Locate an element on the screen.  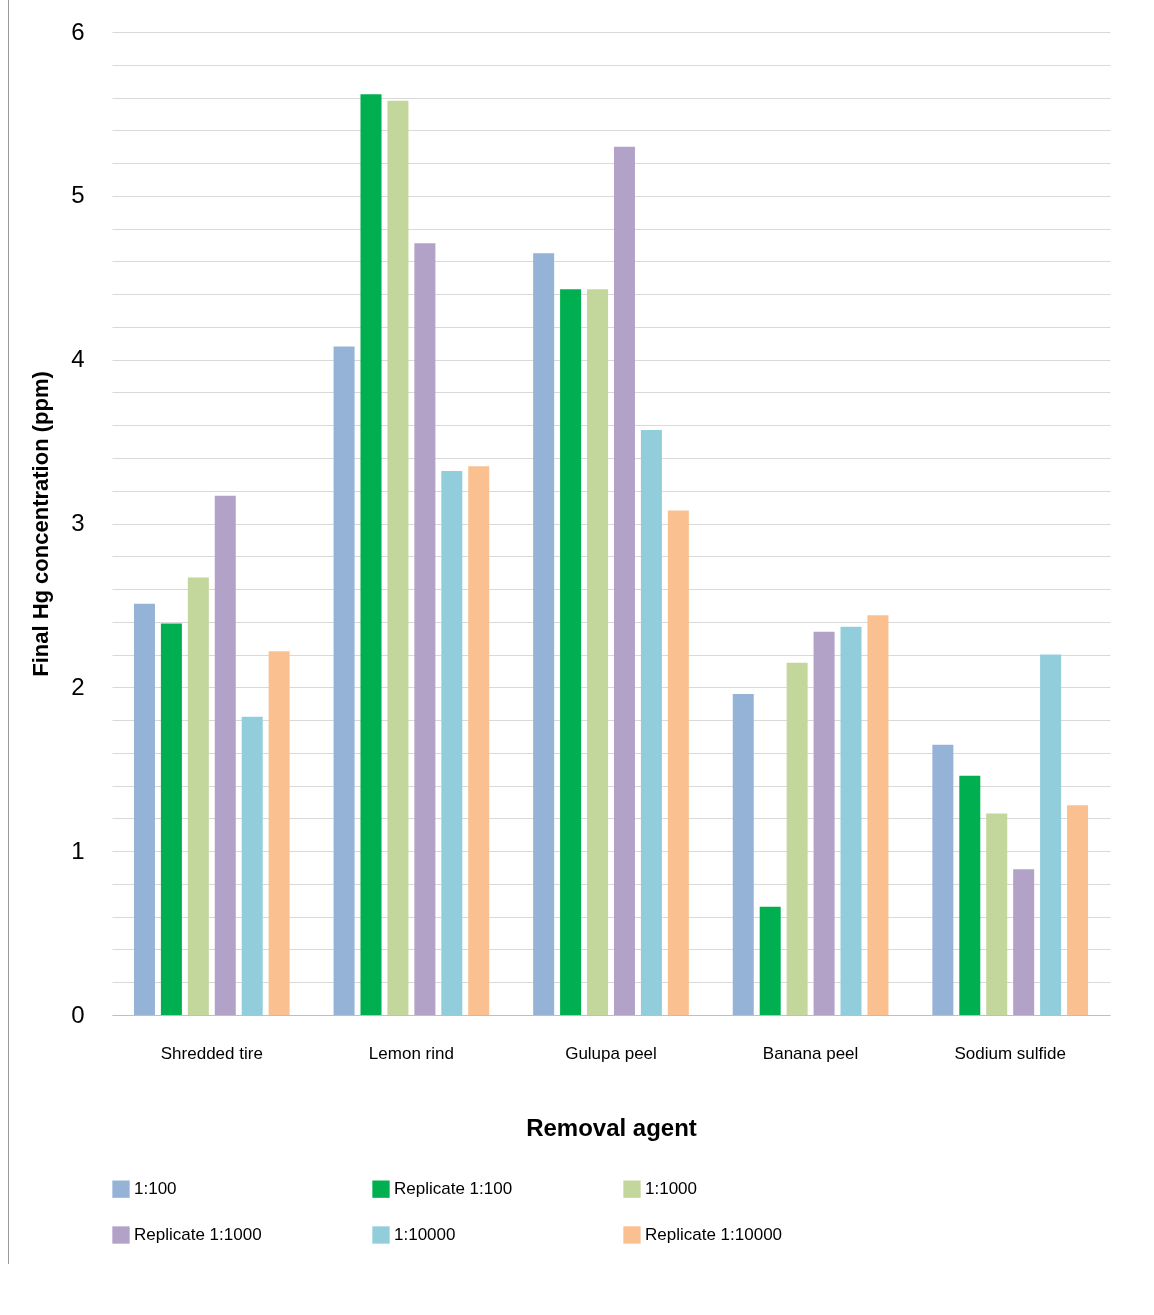
x-tick-label: Gulupa peel is located at coordinates (611, 1053).